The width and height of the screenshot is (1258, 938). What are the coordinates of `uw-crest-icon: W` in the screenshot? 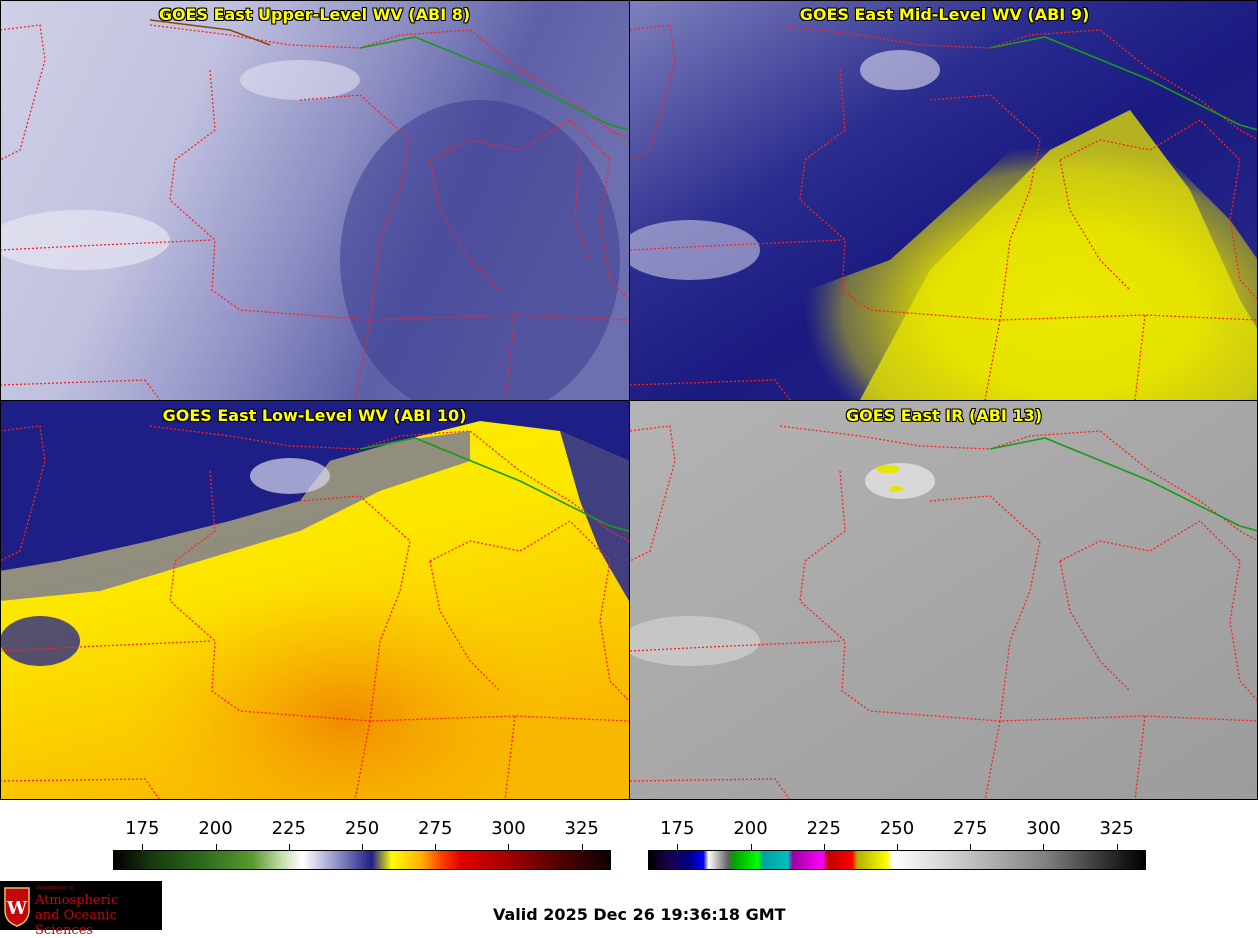 It's located at (17, 907).